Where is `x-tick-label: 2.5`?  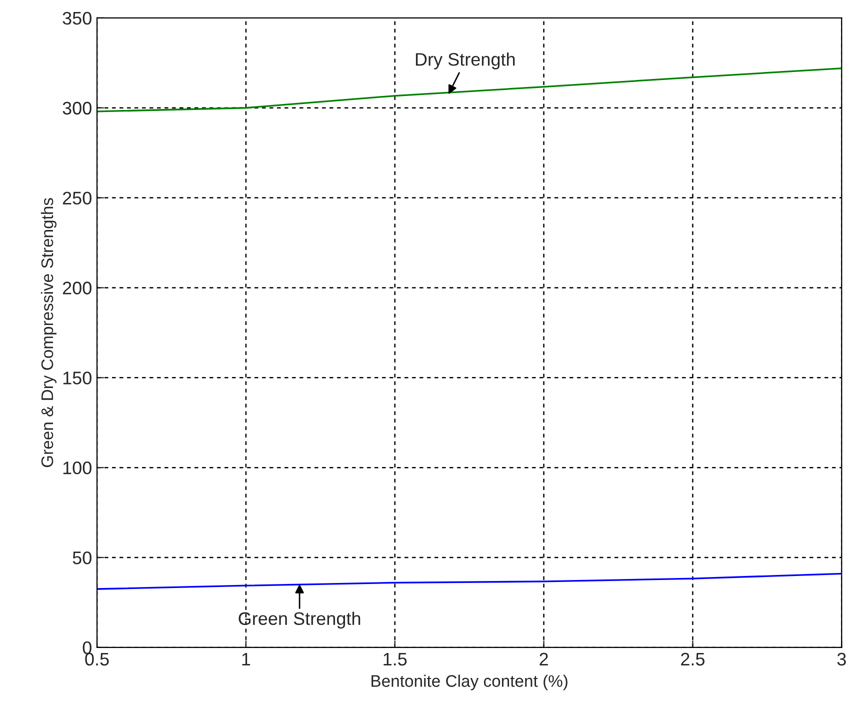 x-tick-label: 2.5 is located at coordinates (693, 659).